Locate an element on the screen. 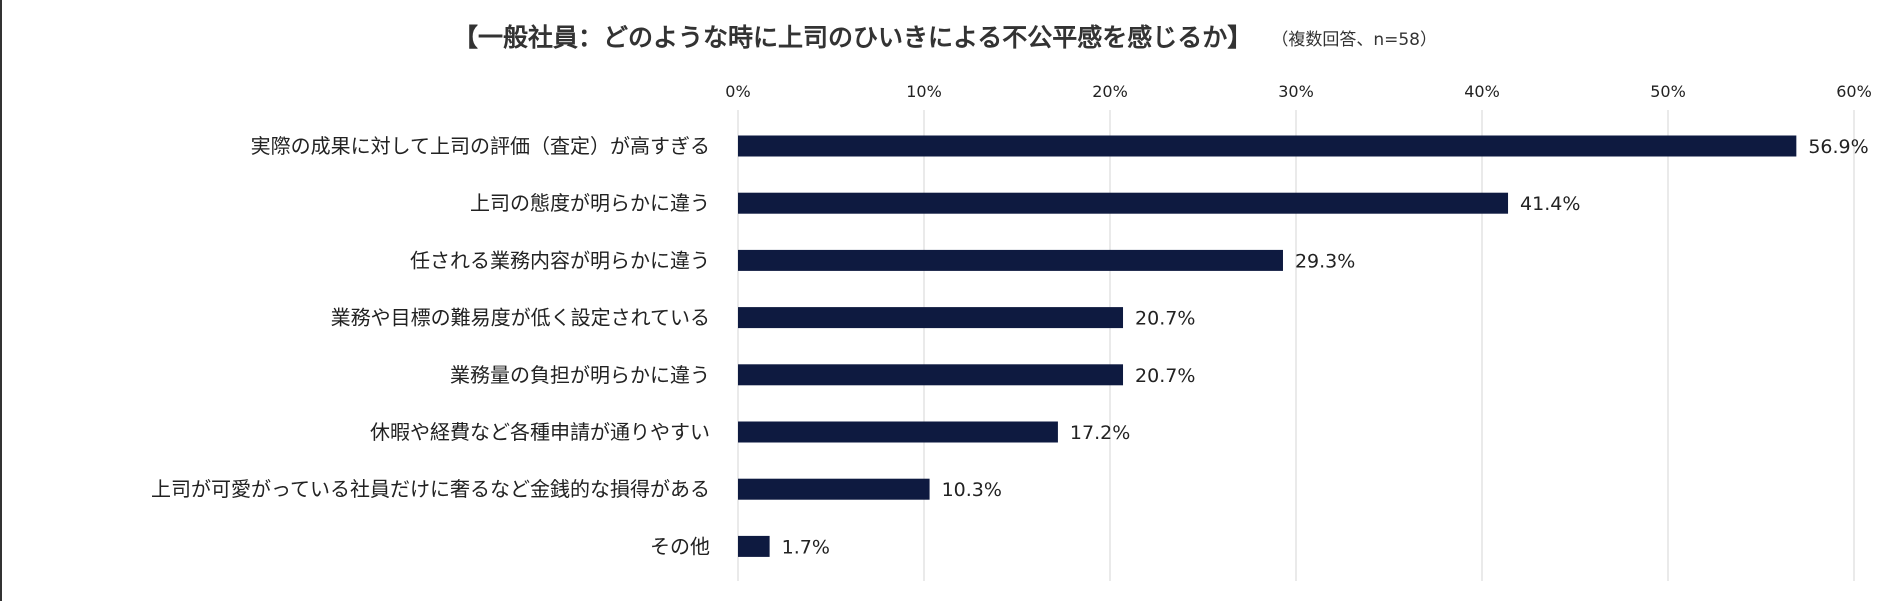 This screenshot has height=601, width=1895. chart-frame-edge is located at coordinates (1, 300).